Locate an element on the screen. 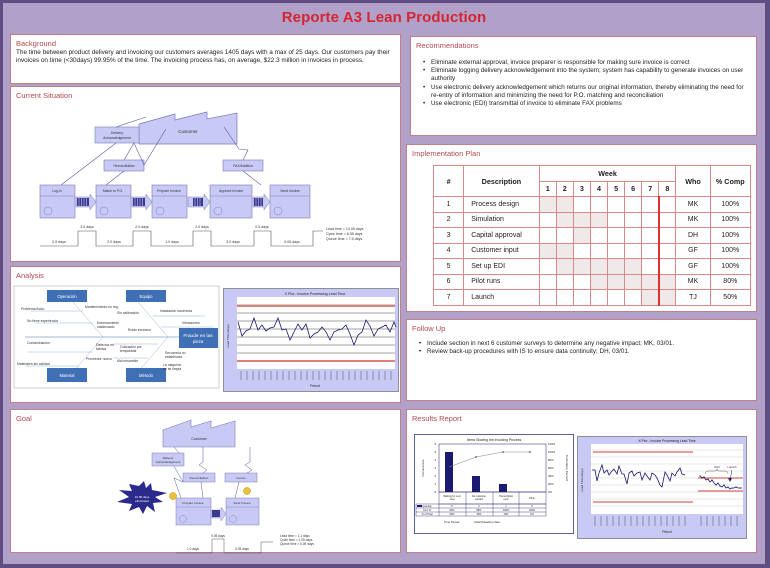 The width and height of the screenshot is (770, 568). svg-text: Defectos en is located at coordinates (105, 345).